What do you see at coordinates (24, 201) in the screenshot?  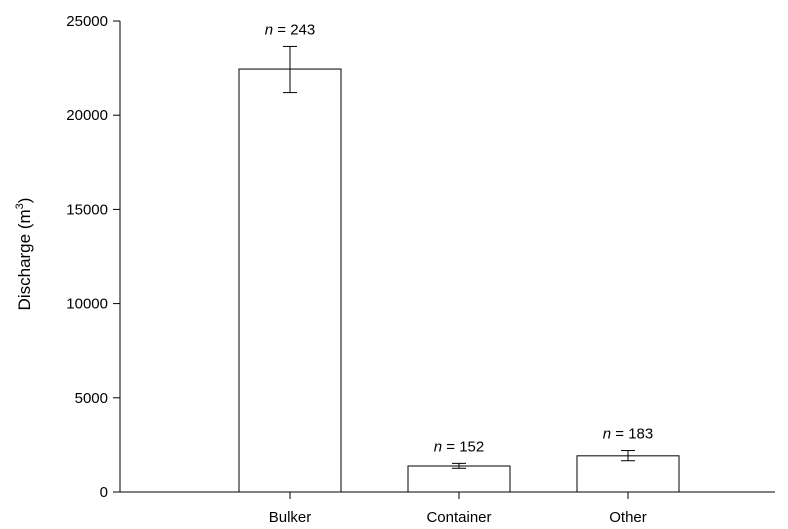 I see `y-axis-title-close: )` at bounding box center [24, 201].